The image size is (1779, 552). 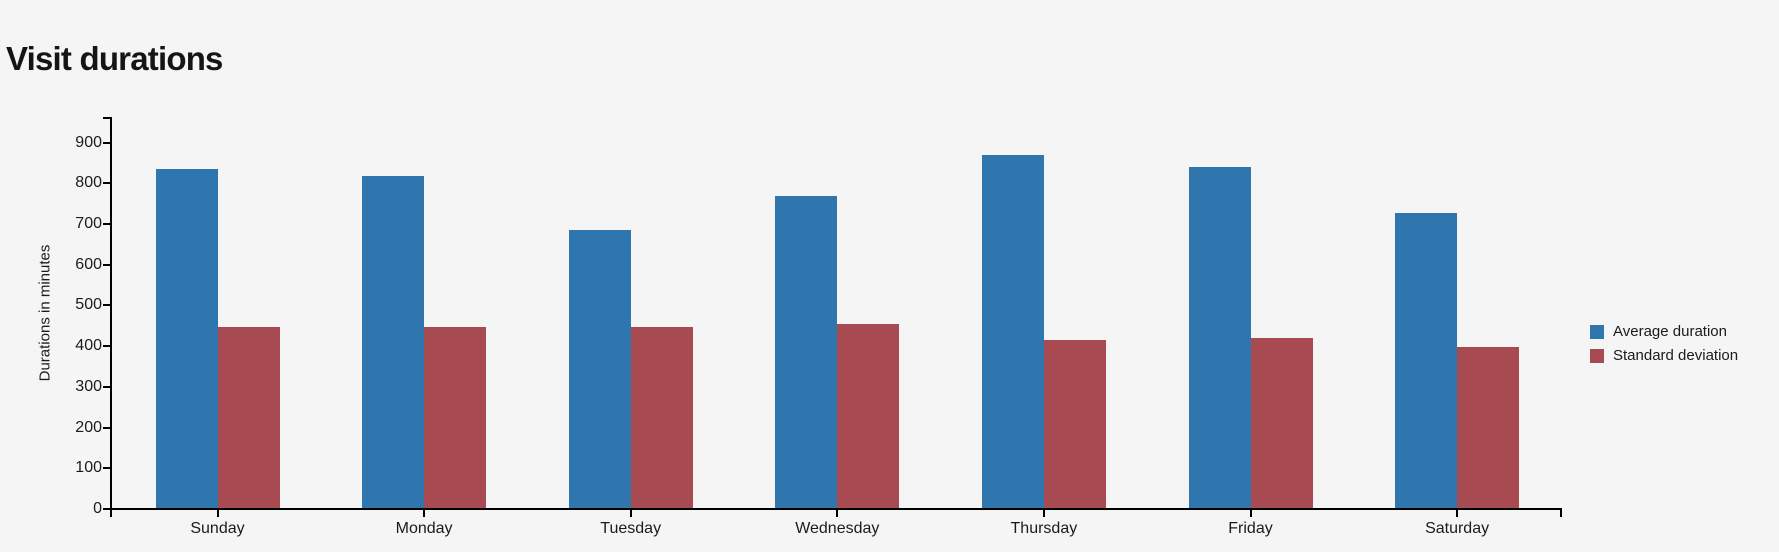 I want to click on y-axis-tick-label-500: 500, so click(x=88, y=305).